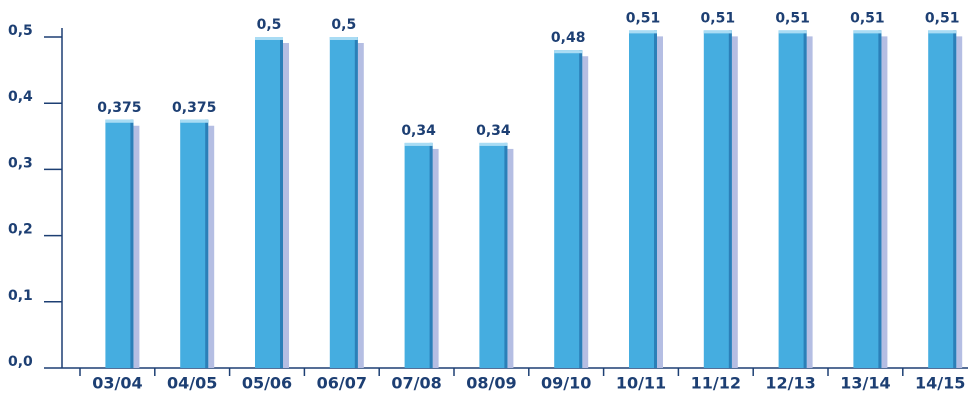 The image size is (968, 396). What do you see at coordinates (20, 163) in the screenshot?
I see `y-tick-label: 0,3` at bounding box center [20, 163].